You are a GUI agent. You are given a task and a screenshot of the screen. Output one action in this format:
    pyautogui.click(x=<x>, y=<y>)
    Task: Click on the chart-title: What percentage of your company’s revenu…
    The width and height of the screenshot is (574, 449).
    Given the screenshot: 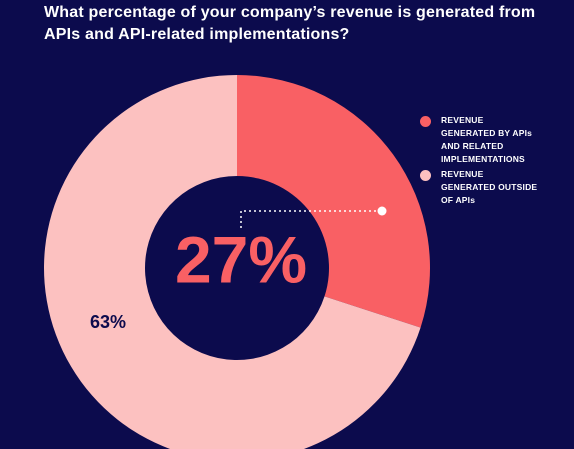 What is the action you would take?
    pyautogui.click(x=290, y=23)
    